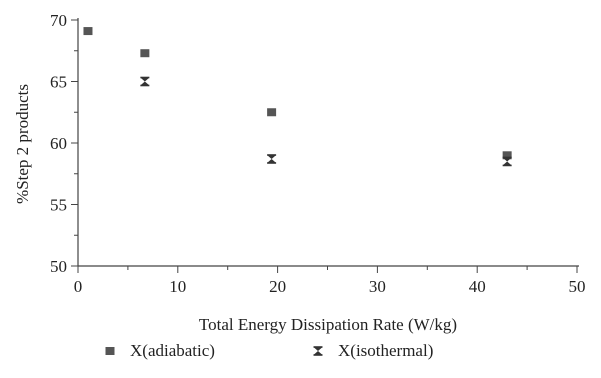 The image size is (601, 378). What do you see at coordinates (277, 286) in the screenshot?
I see `x-tick-label: 20` at bounding box center [277, 286].